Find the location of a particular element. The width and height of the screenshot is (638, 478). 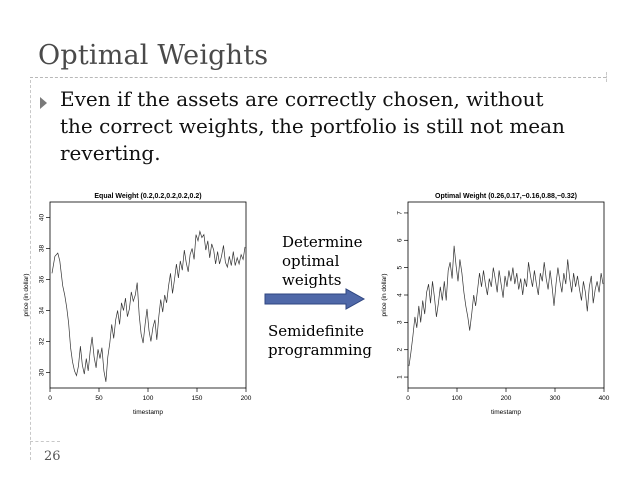

y-tick-label: 32 is located at coordinates (42, 342).